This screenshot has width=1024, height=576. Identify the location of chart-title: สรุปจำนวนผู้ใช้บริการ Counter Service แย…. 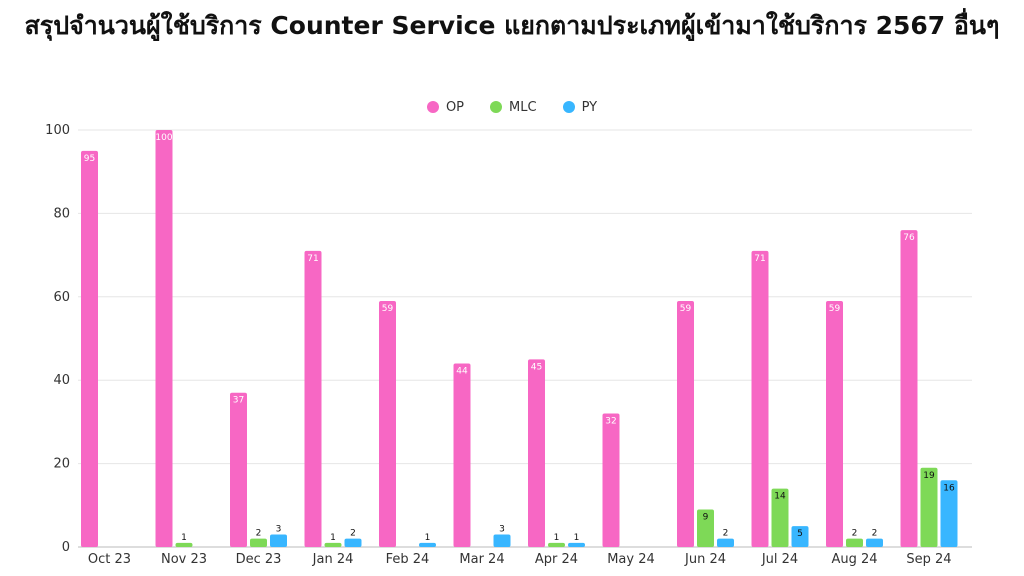
(512, 25).